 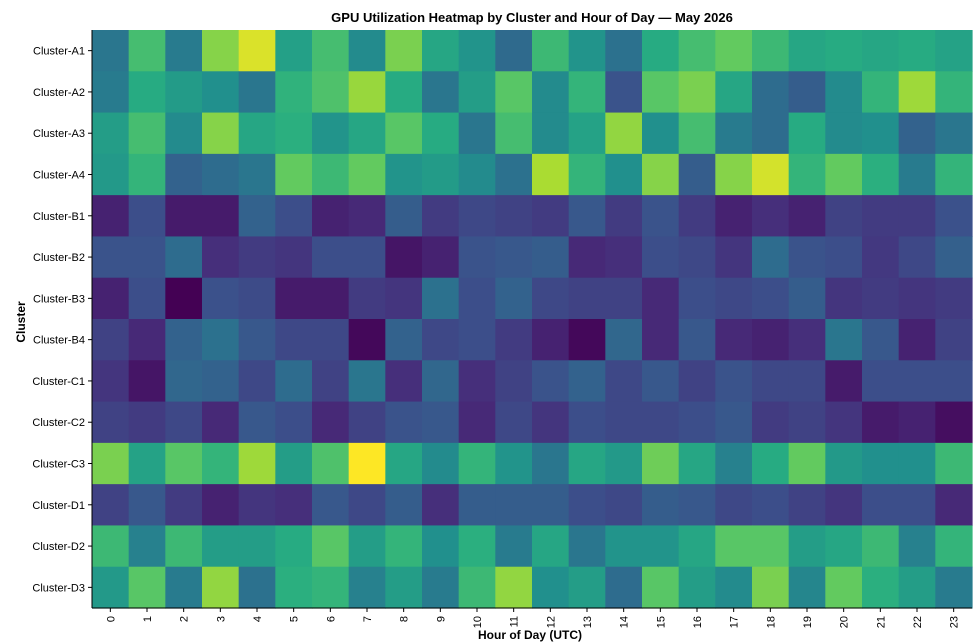 I want to click on heatmap-cell-cluster-c3-h20, so click(x=844, y=463).